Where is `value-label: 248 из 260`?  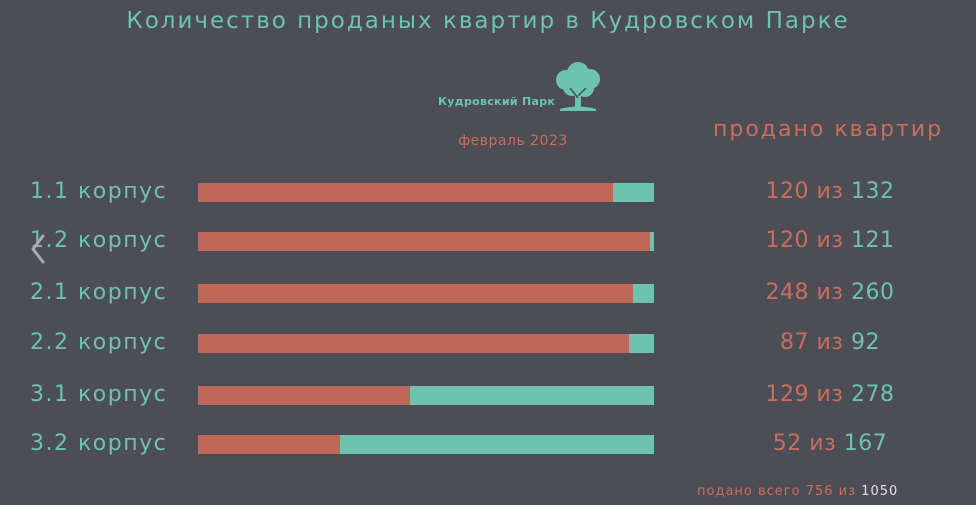
value-label: 248 из 260 is located at coordinates (830, 293).